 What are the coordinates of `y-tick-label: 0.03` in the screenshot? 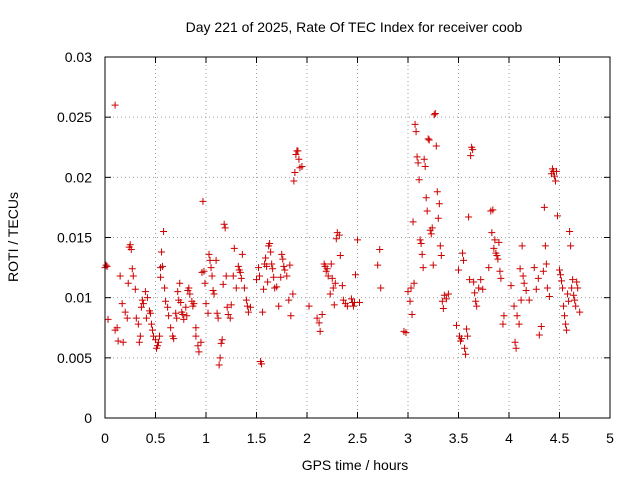 It's located at (78, 57).